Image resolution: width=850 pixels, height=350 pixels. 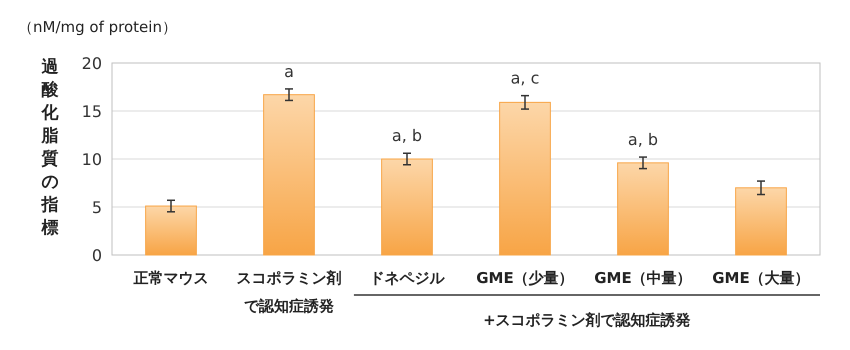 What do you see at coordinates (643, 278) in the screenshot?
I see `x-tick-label: GME（中量）` at bounding box center [643, 278].